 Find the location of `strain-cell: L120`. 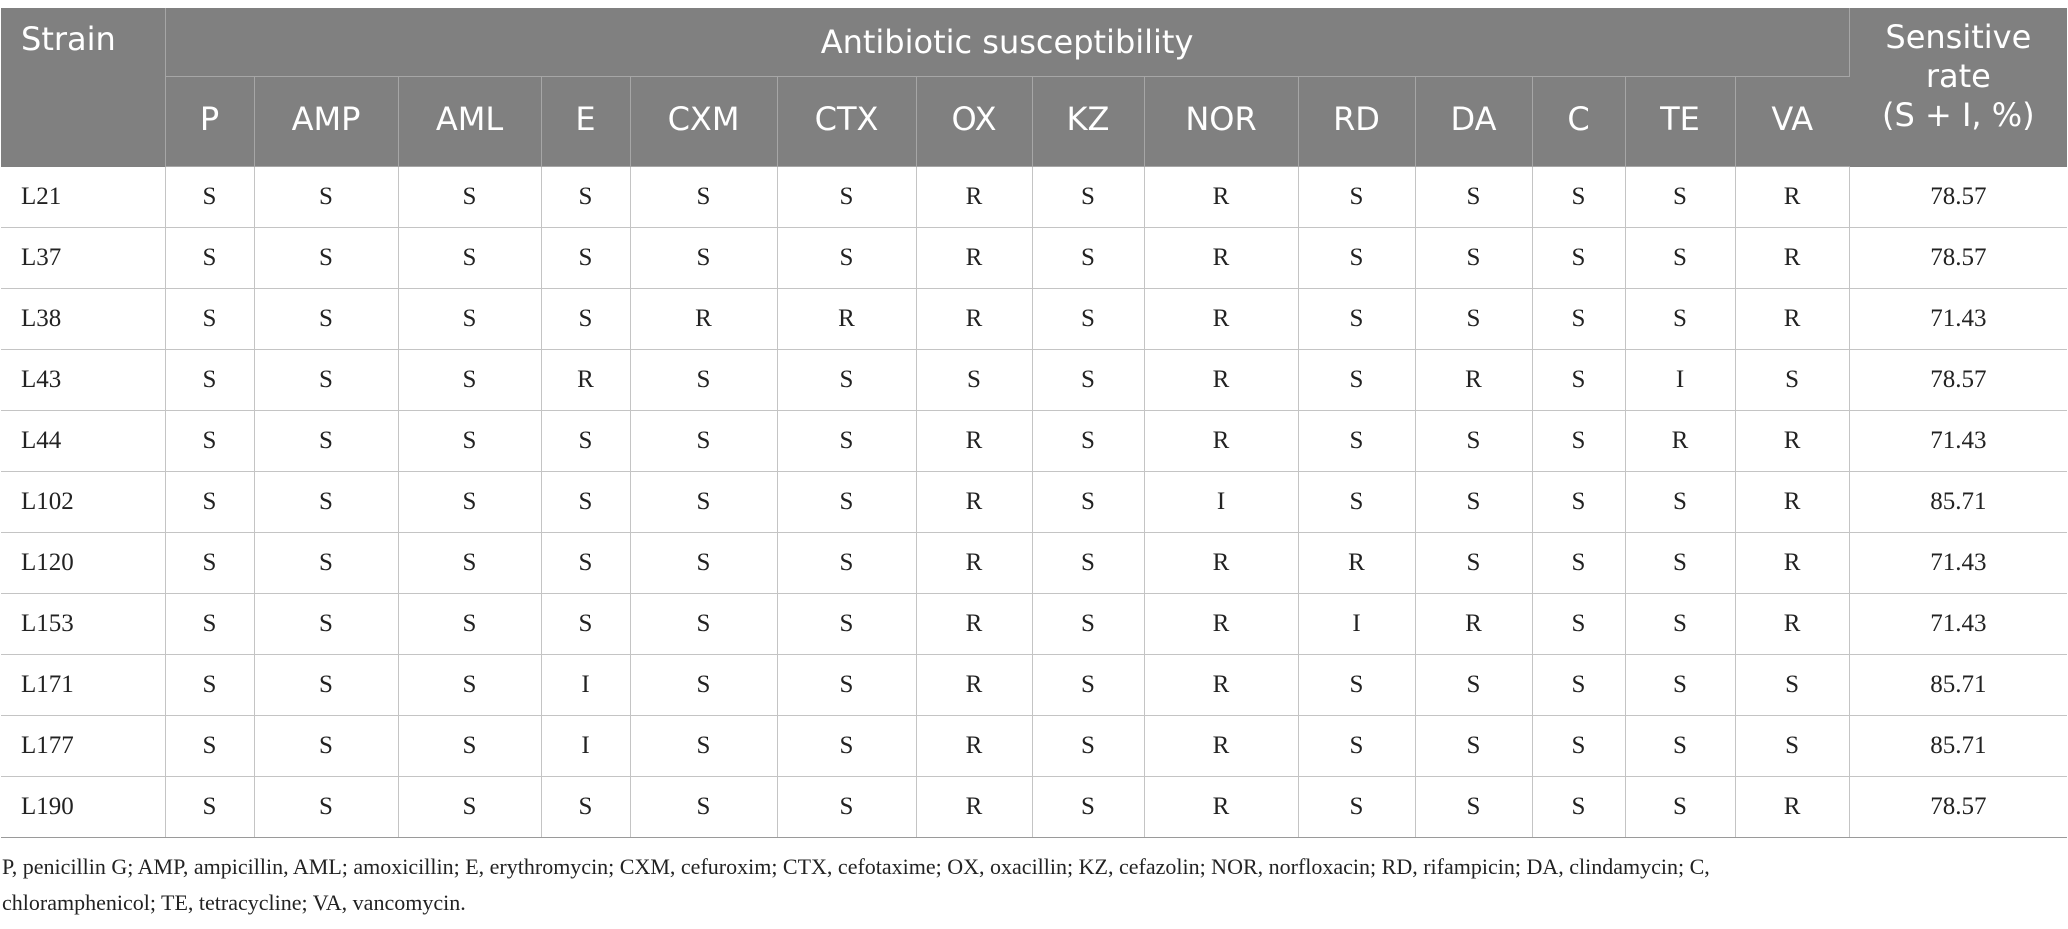

strain-cell: L120 is located at coordinates (83, 563).